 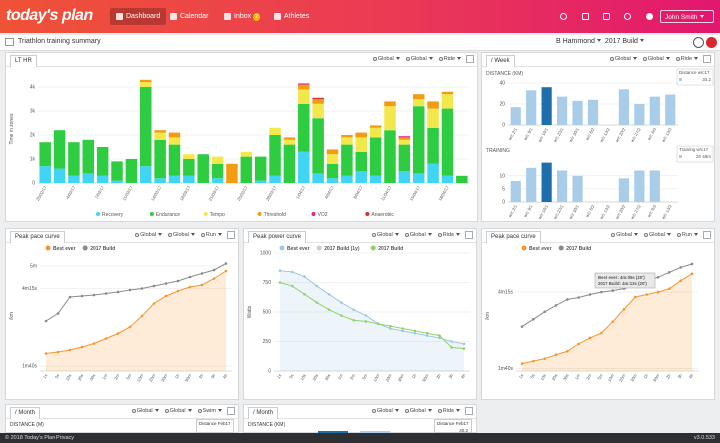 I want to click on y-tick-label: 10, so click(x=502, y=176).